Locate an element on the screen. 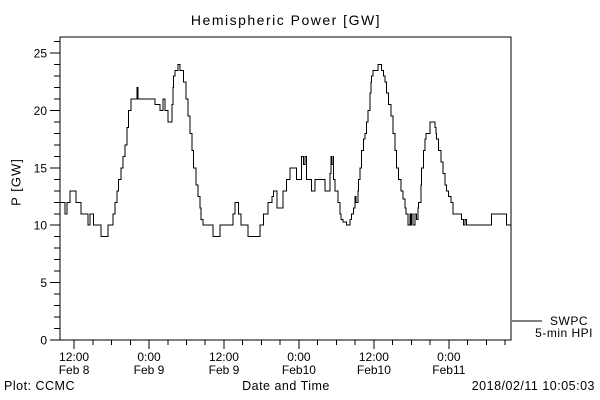  plot-credit: Plot: CCMC is located at coordinates (39, 386).